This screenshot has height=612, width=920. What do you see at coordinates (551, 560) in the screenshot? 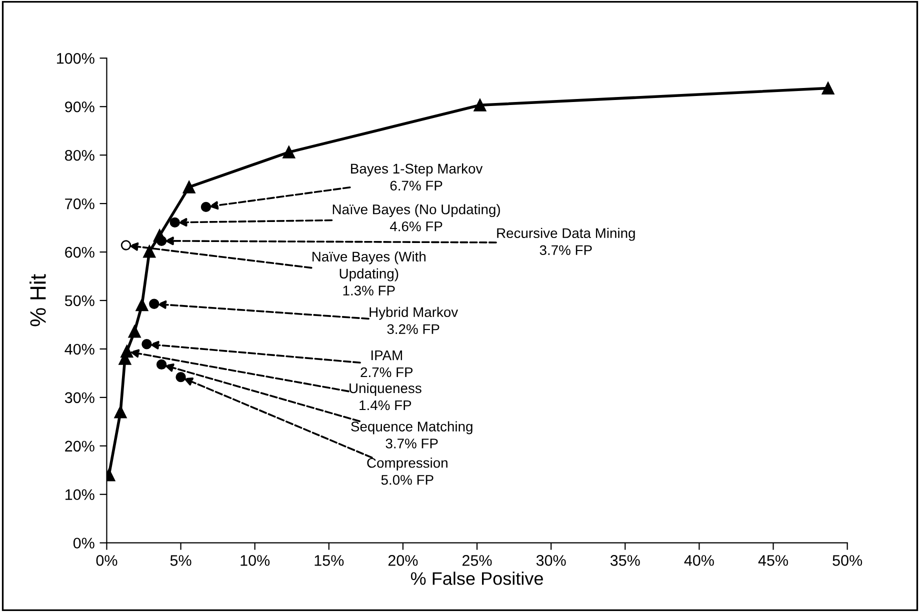
I see `x-tick-label: 30%` at bounding box center [551, 560].